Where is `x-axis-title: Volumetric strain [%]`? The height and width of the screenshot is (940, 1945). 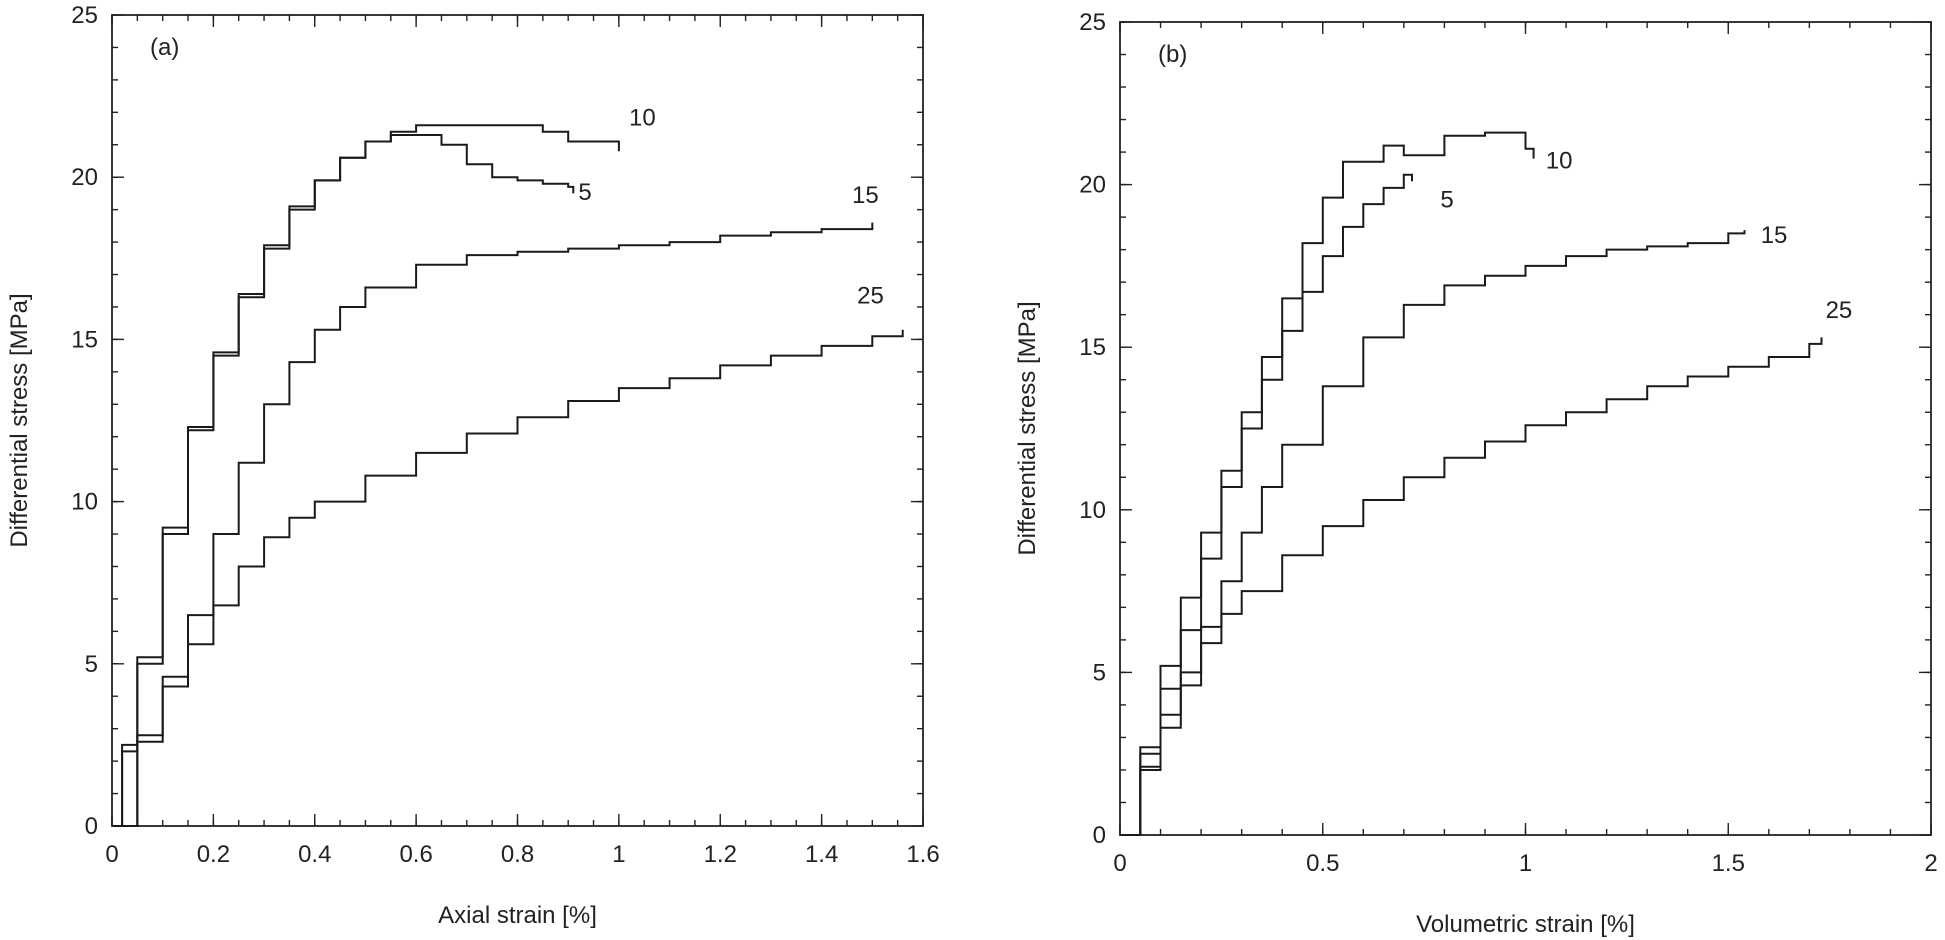 x-axis-title: Volumetric strain [%] is located at coordinates (1525, 924).